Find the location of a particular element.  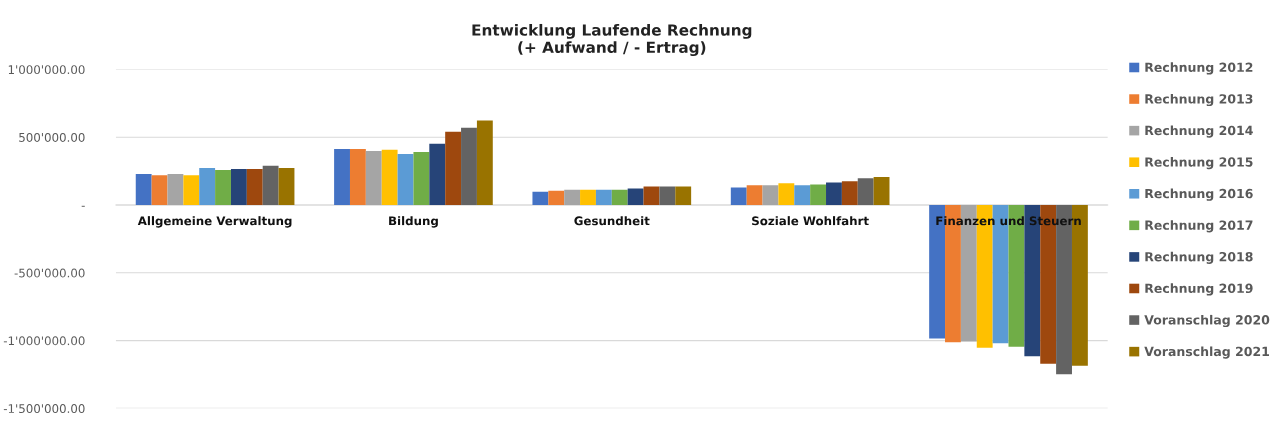

y-tick-label: -1'500'000.00 is located at coordinates (44, 409).